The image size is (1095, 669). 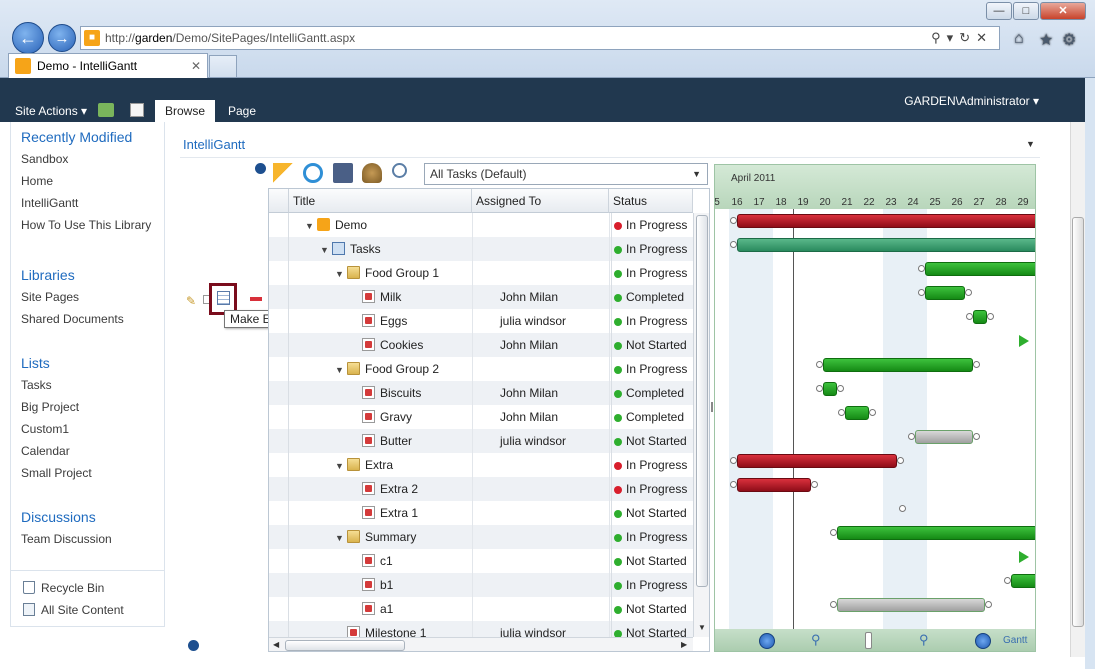 What do you see at coordinates (481, 369) in the screenshot?
I see `table-row: ▼ Food Group 2 In Progress` at bounding box center [481, 369].